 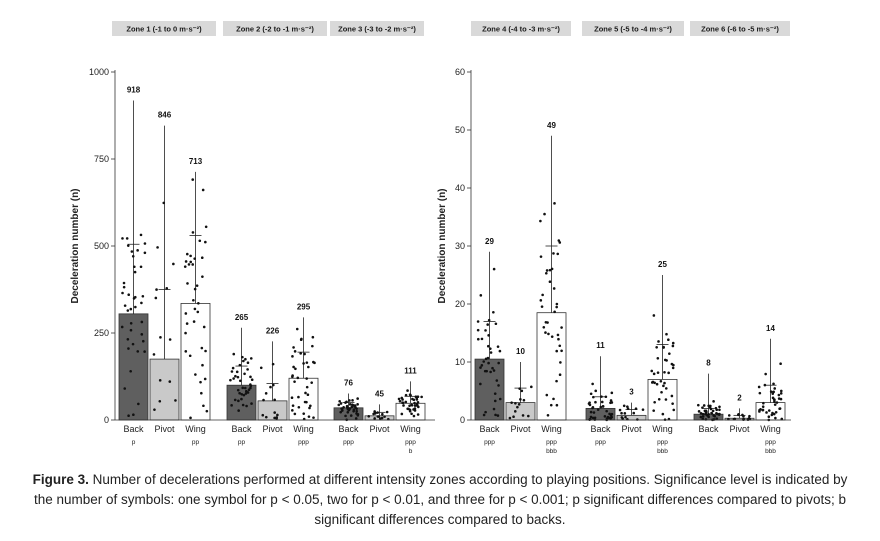 I want to click on panel-right-zone-3-pivot-max-label: 2, so click(x=739, y=397).